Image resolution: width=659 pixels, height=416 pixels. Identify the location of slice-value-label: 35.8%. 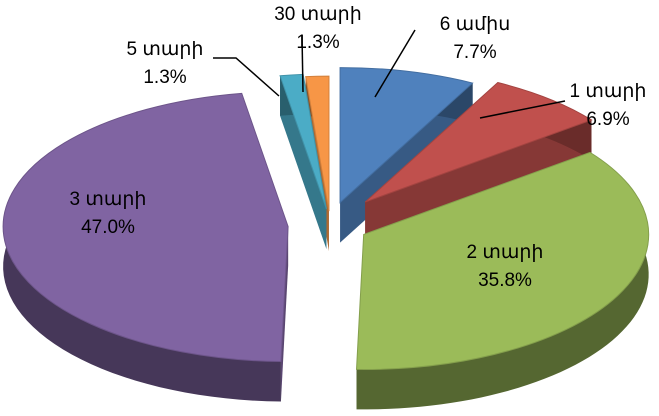
(505, 280).